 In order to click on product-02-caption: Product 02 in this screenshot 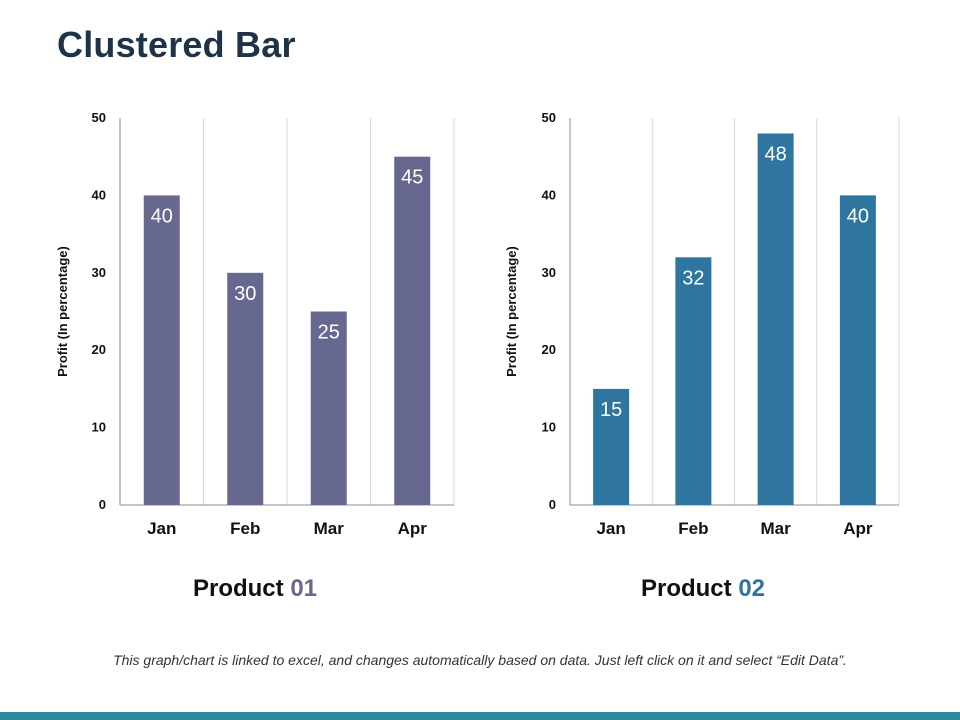, I will do `click(703, 589)`.